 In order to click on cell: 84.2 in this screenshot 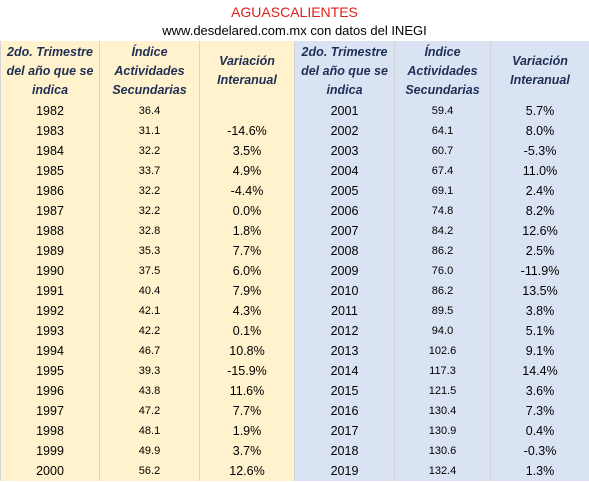, I will do `click(442, 231)`.